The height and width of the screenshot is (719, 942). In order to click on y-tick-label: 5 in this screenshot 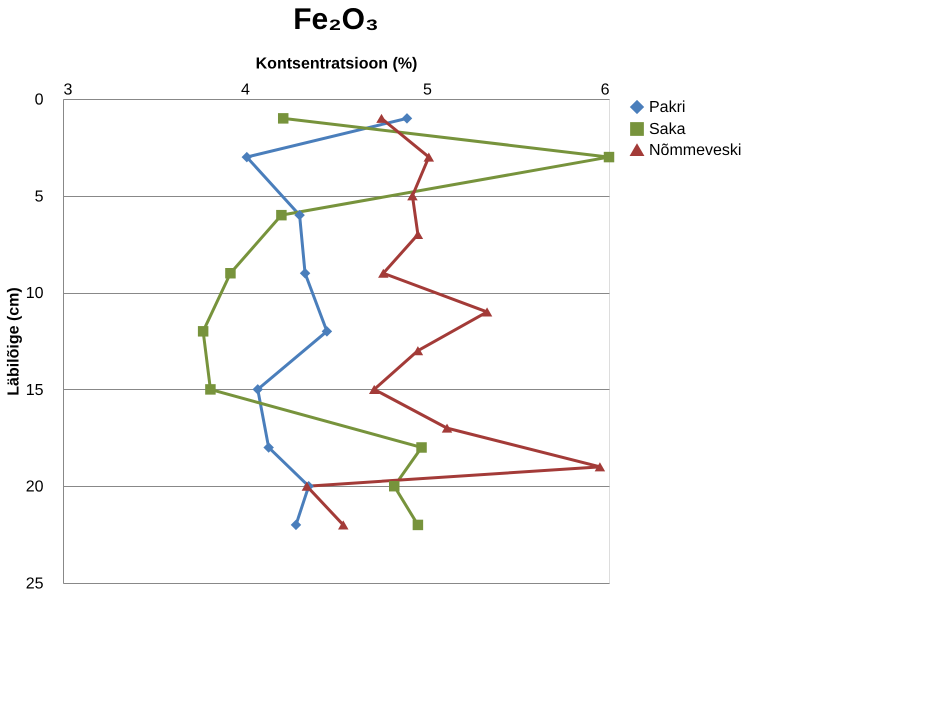, I will do `click(39, 197)`.